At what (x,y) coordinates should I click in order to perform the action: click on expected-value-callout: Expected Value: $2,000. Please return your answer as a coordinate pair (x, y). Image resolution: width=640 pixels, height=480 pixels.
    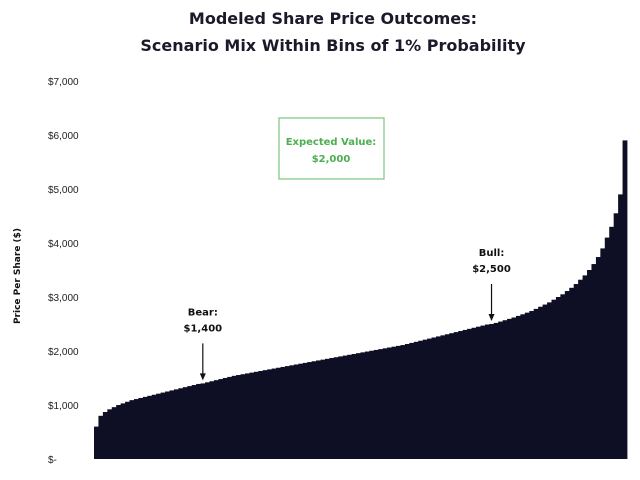
    Looking at the image, I should click on (331, 148).